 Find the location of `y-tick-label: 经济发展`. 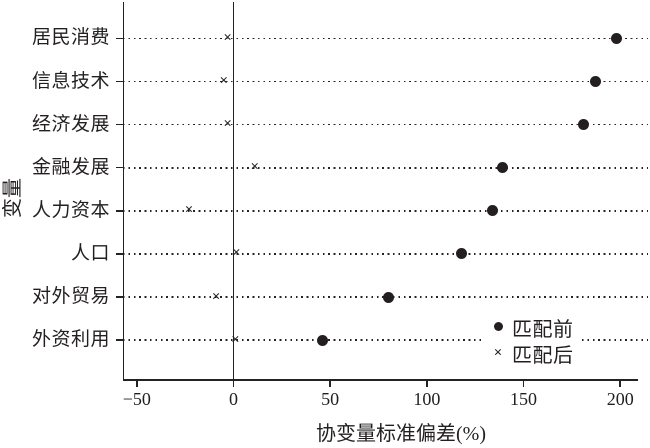

y-tick-label: 经济发展 is located at coordinates (70, 124).